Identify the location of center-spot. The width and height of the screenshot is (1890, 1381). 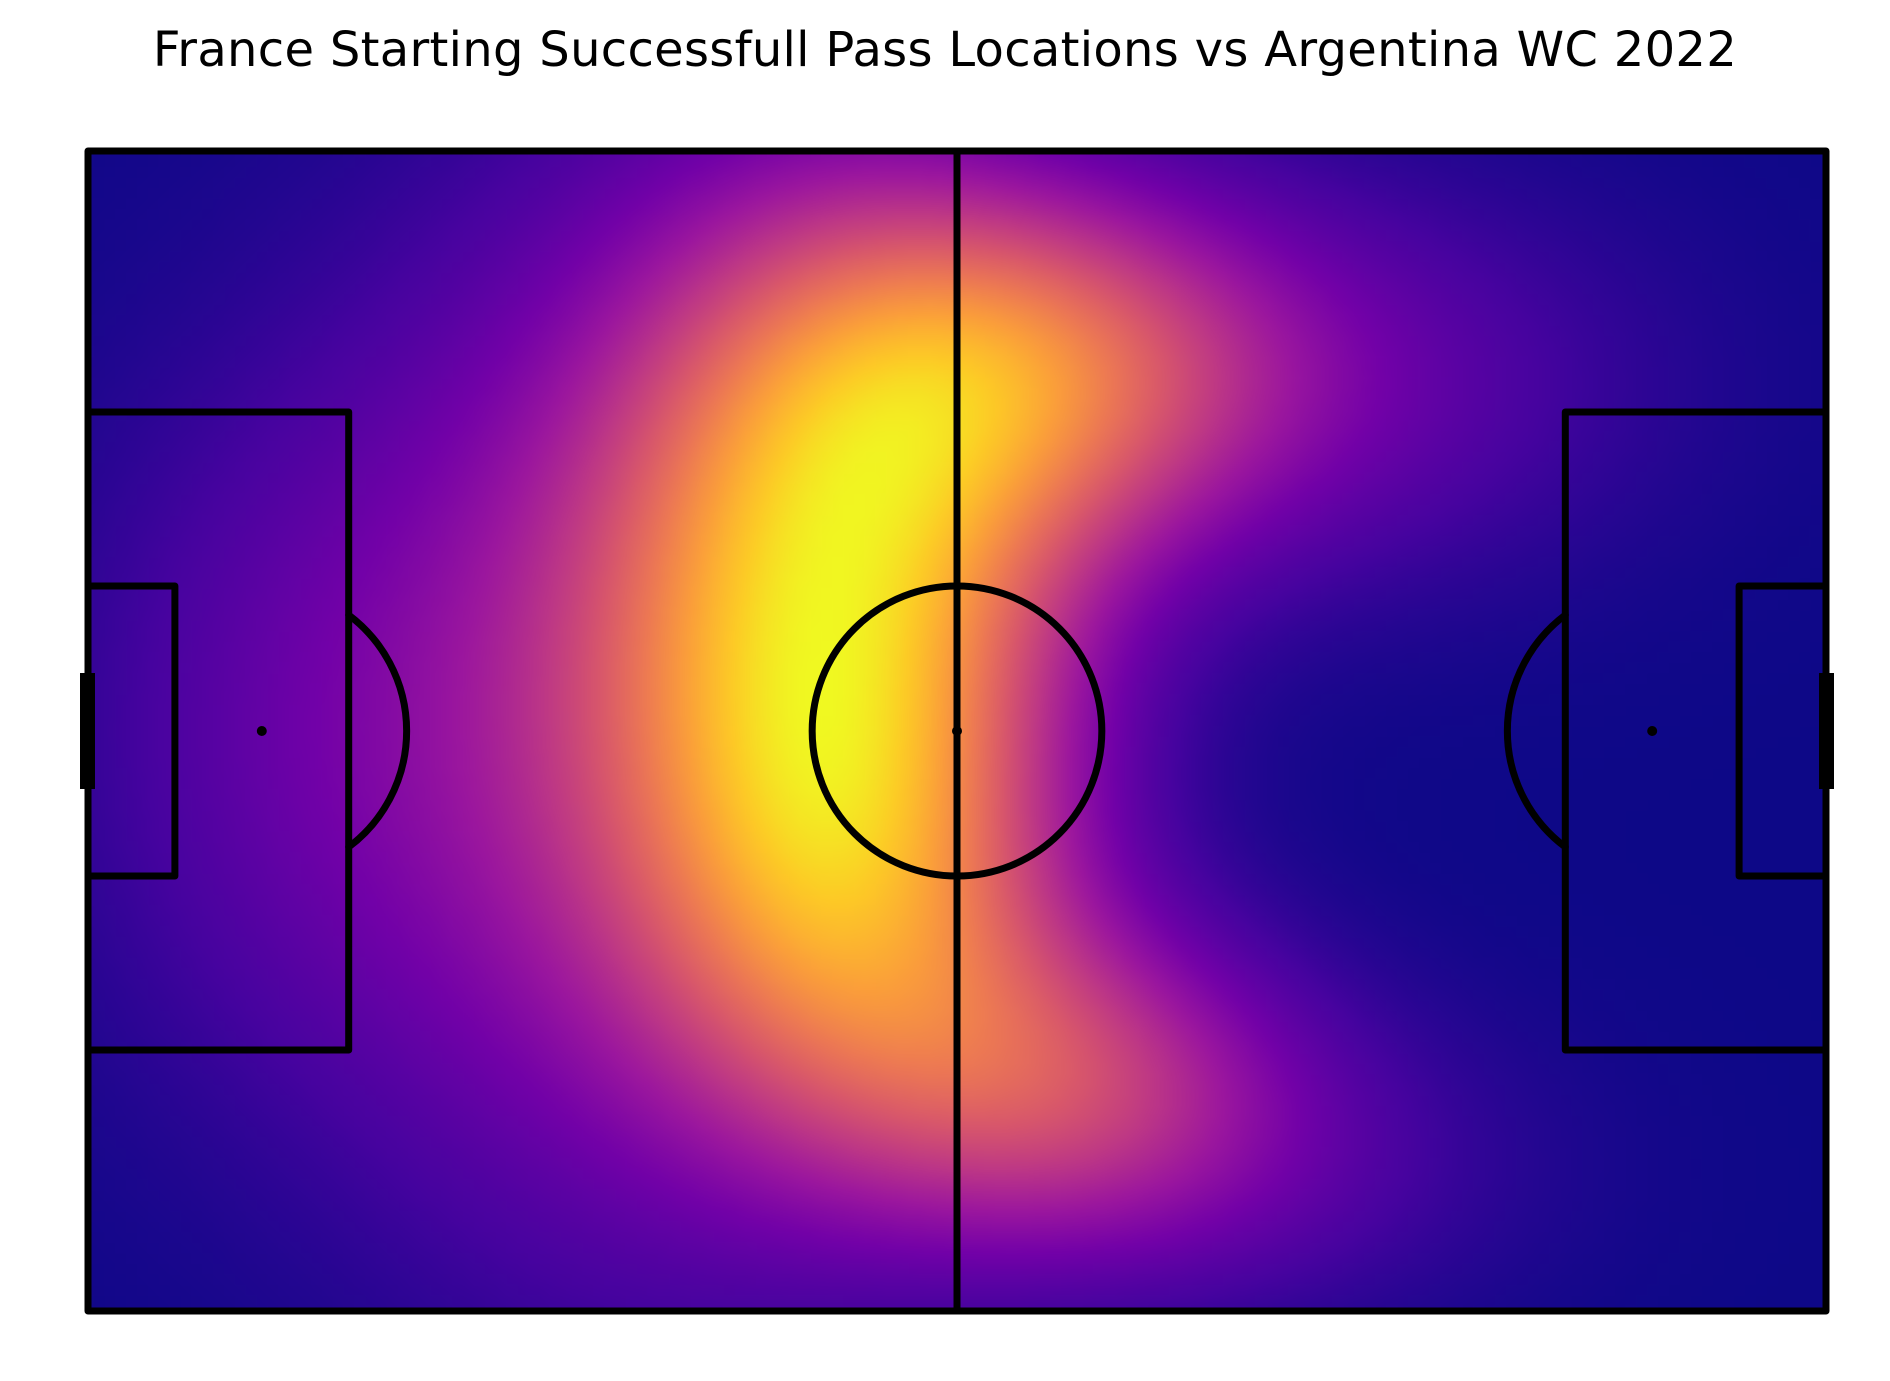
(957, 731).